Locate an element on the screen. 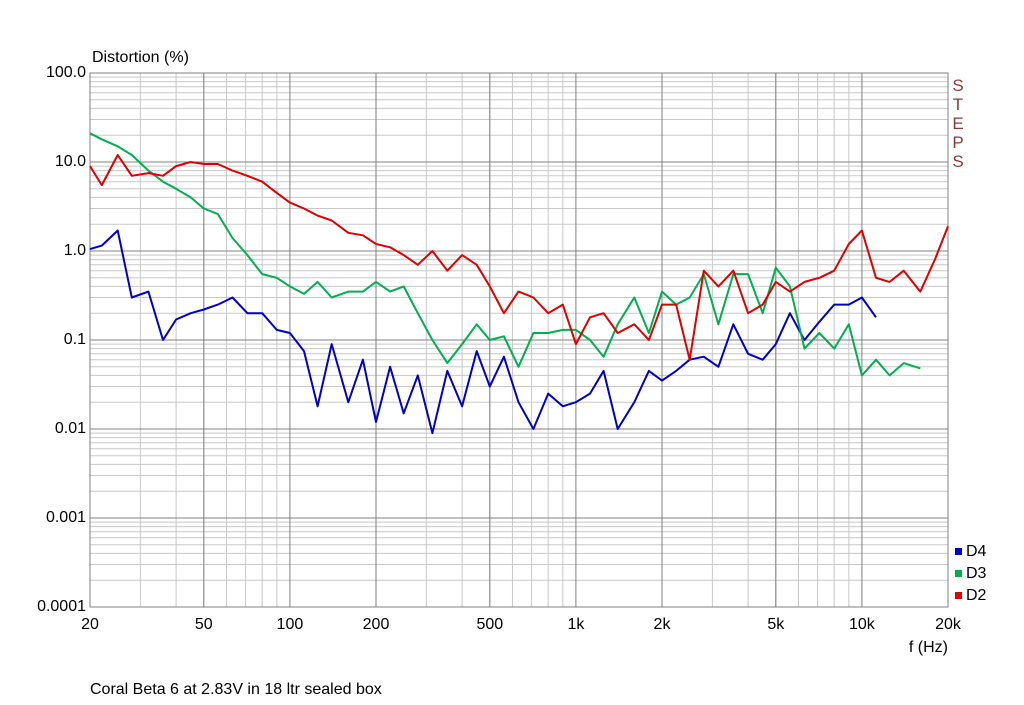 This screenshot has width=1024, height=705. x-tick-label: 100 is located at coordinates (290, 624).